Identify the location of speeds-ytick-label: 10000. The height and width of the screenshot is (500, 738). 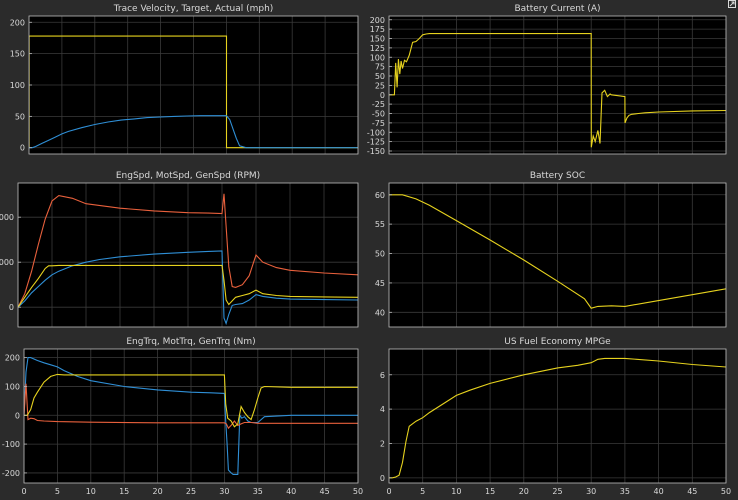
(7, 217).